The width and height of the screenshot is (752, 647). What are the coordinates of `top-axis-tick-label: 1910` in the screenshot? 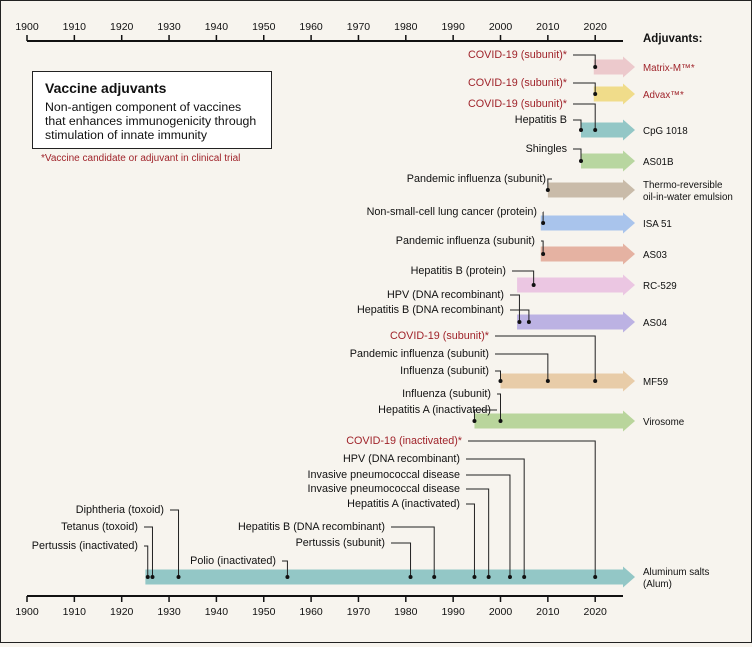 It's located at (75, 27).